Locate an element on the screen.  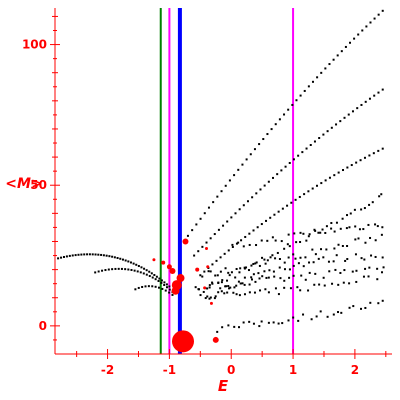
y-axis-label: <M> is located at coordinates (23, 184).